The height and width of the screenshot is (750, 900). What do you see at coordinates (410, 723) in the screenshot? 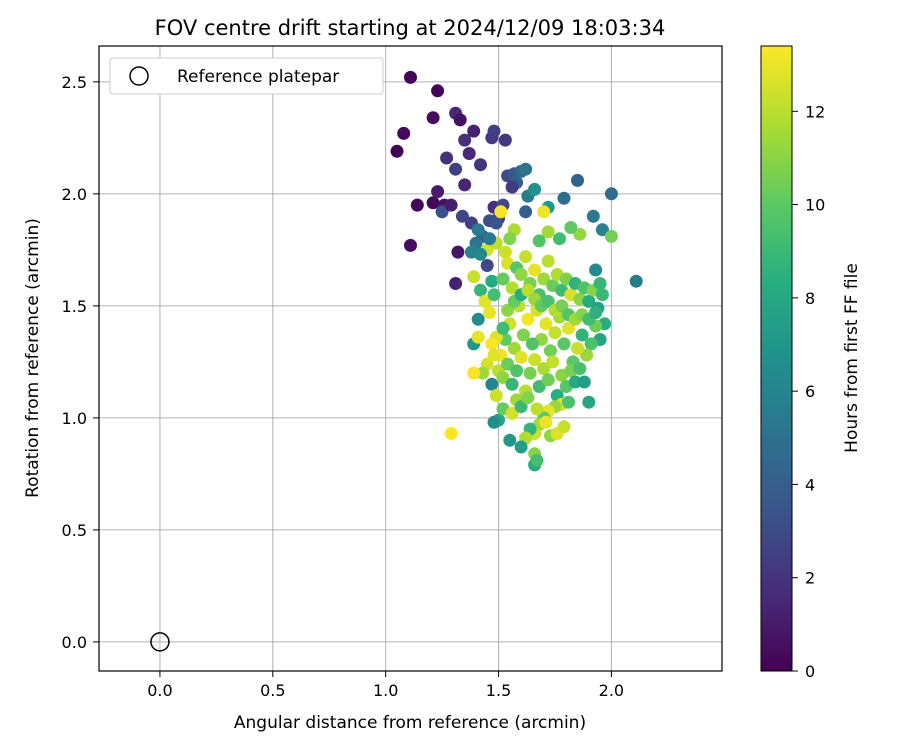
I see `x-axis-label: Angular distance from reference (arcmin)` at bounding box center [410, 723].